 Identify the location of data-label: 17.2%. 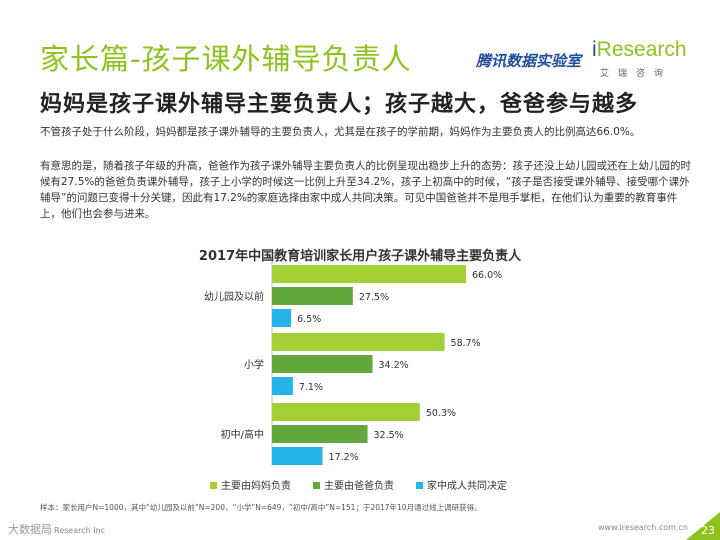
(344, 457).